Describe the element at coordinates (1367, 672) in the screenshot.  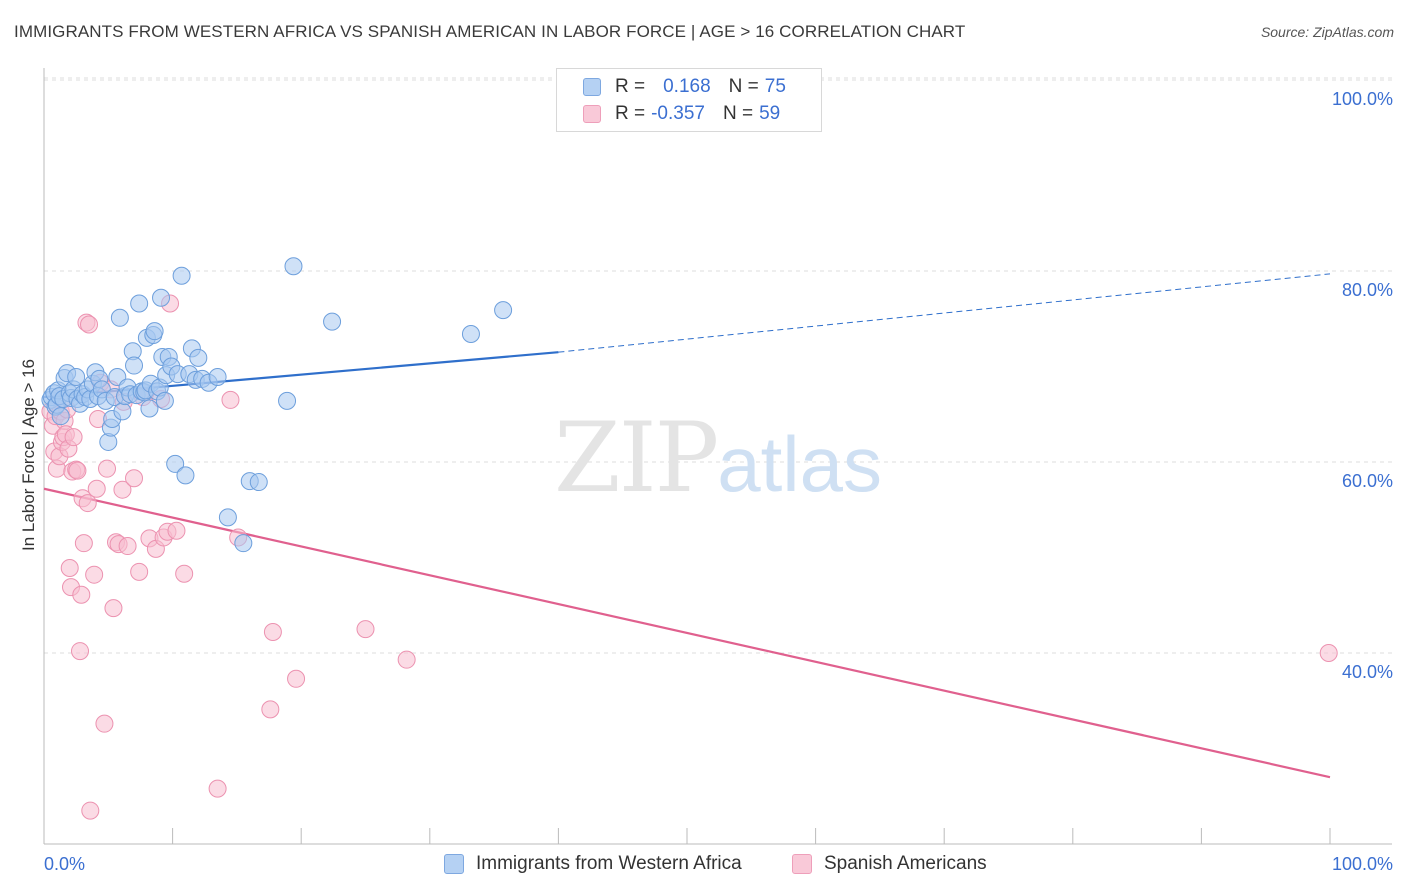
I see `y-tick-label: 40.0%` at that location.